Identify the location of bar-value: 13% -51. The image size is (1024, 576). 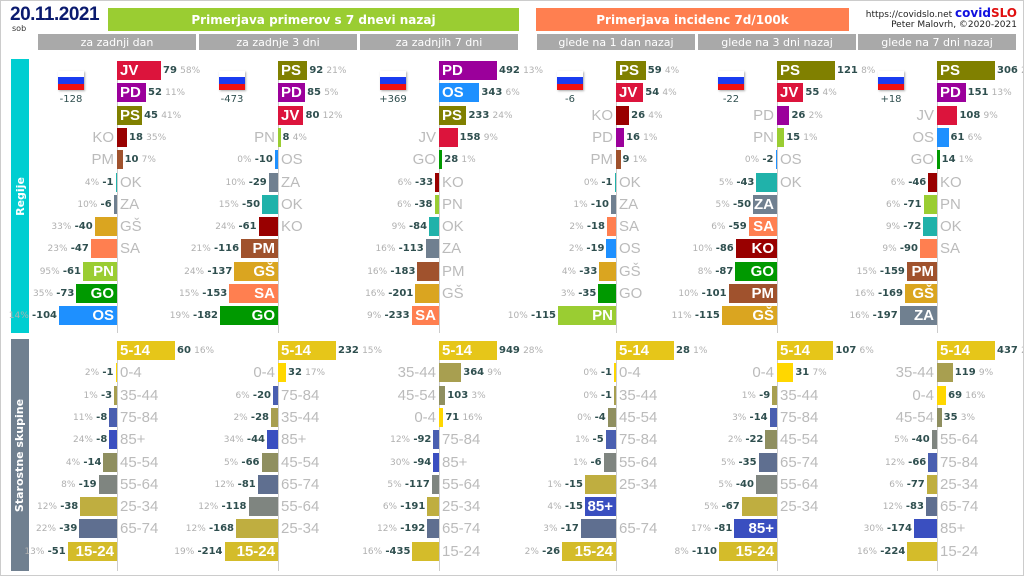
(44, 552).